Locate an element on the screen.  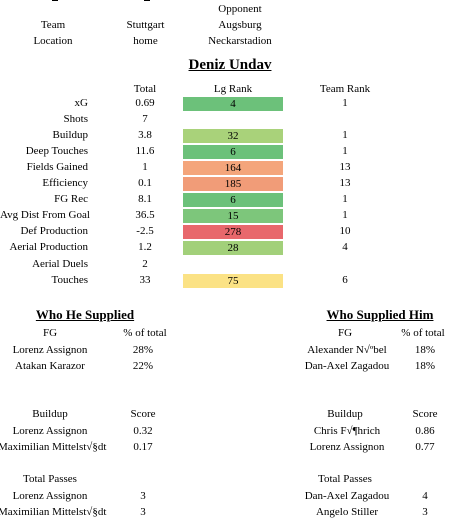
stat-label: xG is located at coordinates (81, 103).